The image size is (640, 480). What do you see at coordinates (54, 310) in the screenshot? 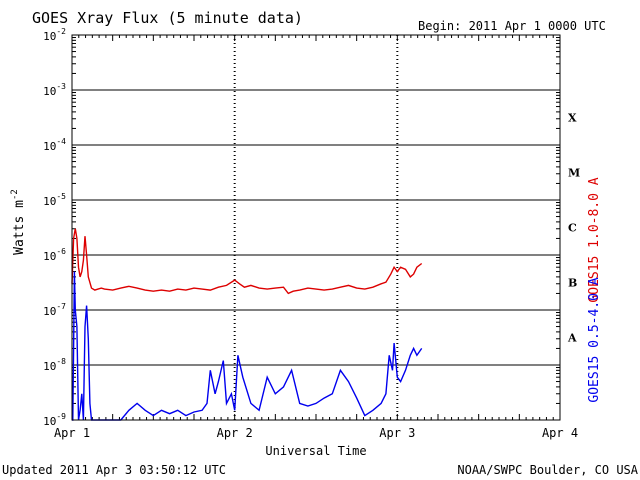
I see `y-tick-label: 10⁻⁷` at bounding box center [54, 310].